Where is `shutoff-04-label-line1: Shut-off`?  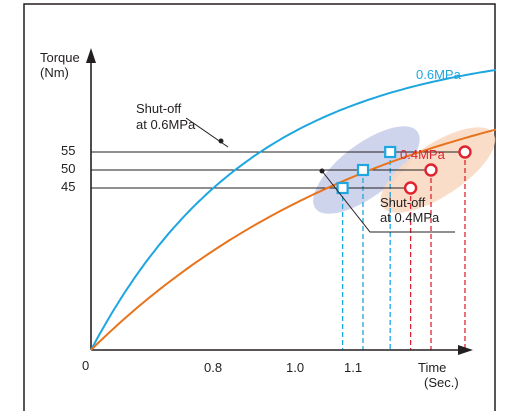 shutoff-04-label-line1: Shut-off is located at coordinates (403, 202).